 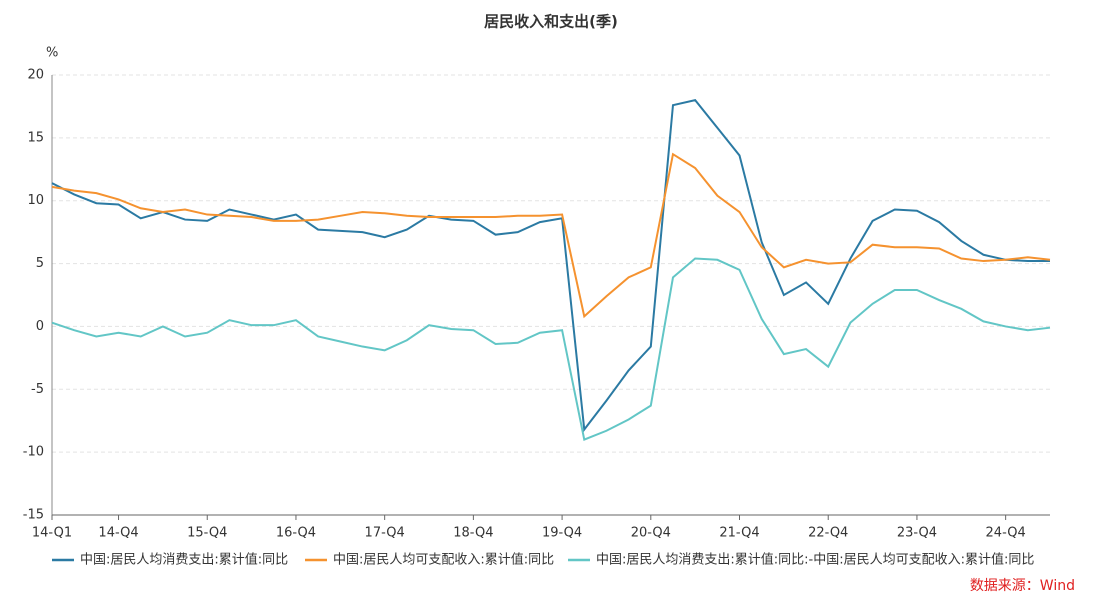 What do you see at coordinates (52, 53) in the screenshot?
I see `y-unit: %` at bounding box center [52, 53].